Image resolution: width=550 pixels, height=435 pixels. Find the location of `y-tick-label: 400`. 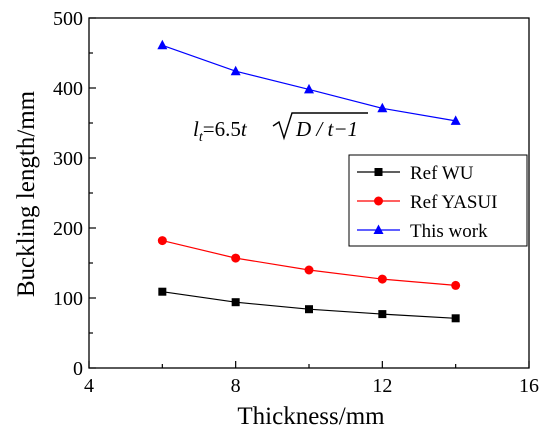

y-tick-label: 400 is located at coordinates (68, 89).